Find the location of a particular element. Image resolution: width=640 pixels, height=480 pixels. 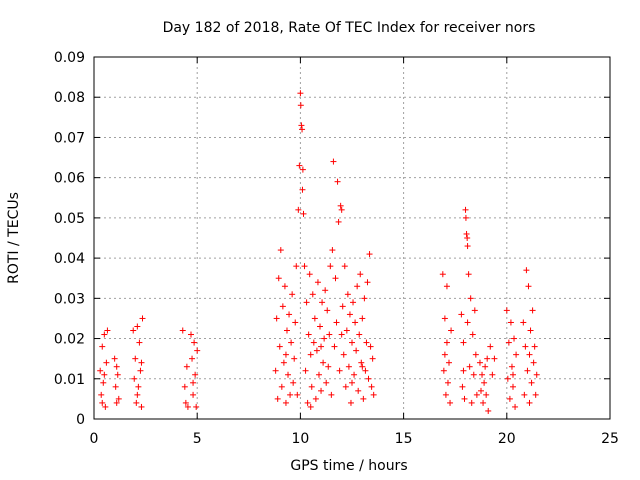

y-tick-label: 0.04 is located at coordinates (69, 259).